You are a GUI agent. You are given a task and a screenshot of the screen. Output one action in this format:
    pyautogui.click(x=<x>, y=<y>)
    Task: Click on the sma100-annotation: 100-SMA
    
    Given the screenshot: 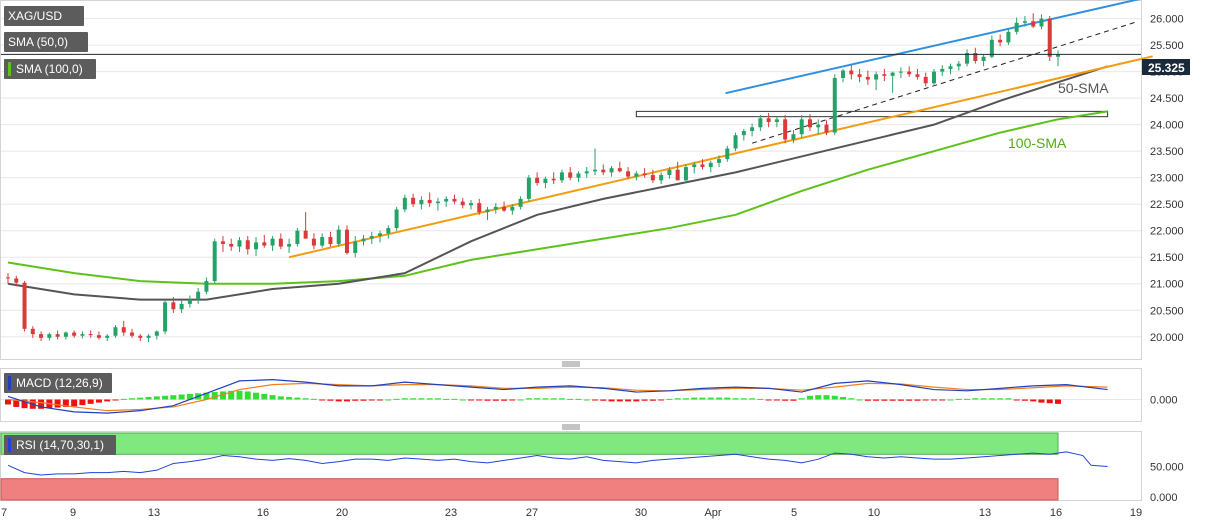 What is the action you would take?
    pyautogui.click(x=1037, y=143)
    